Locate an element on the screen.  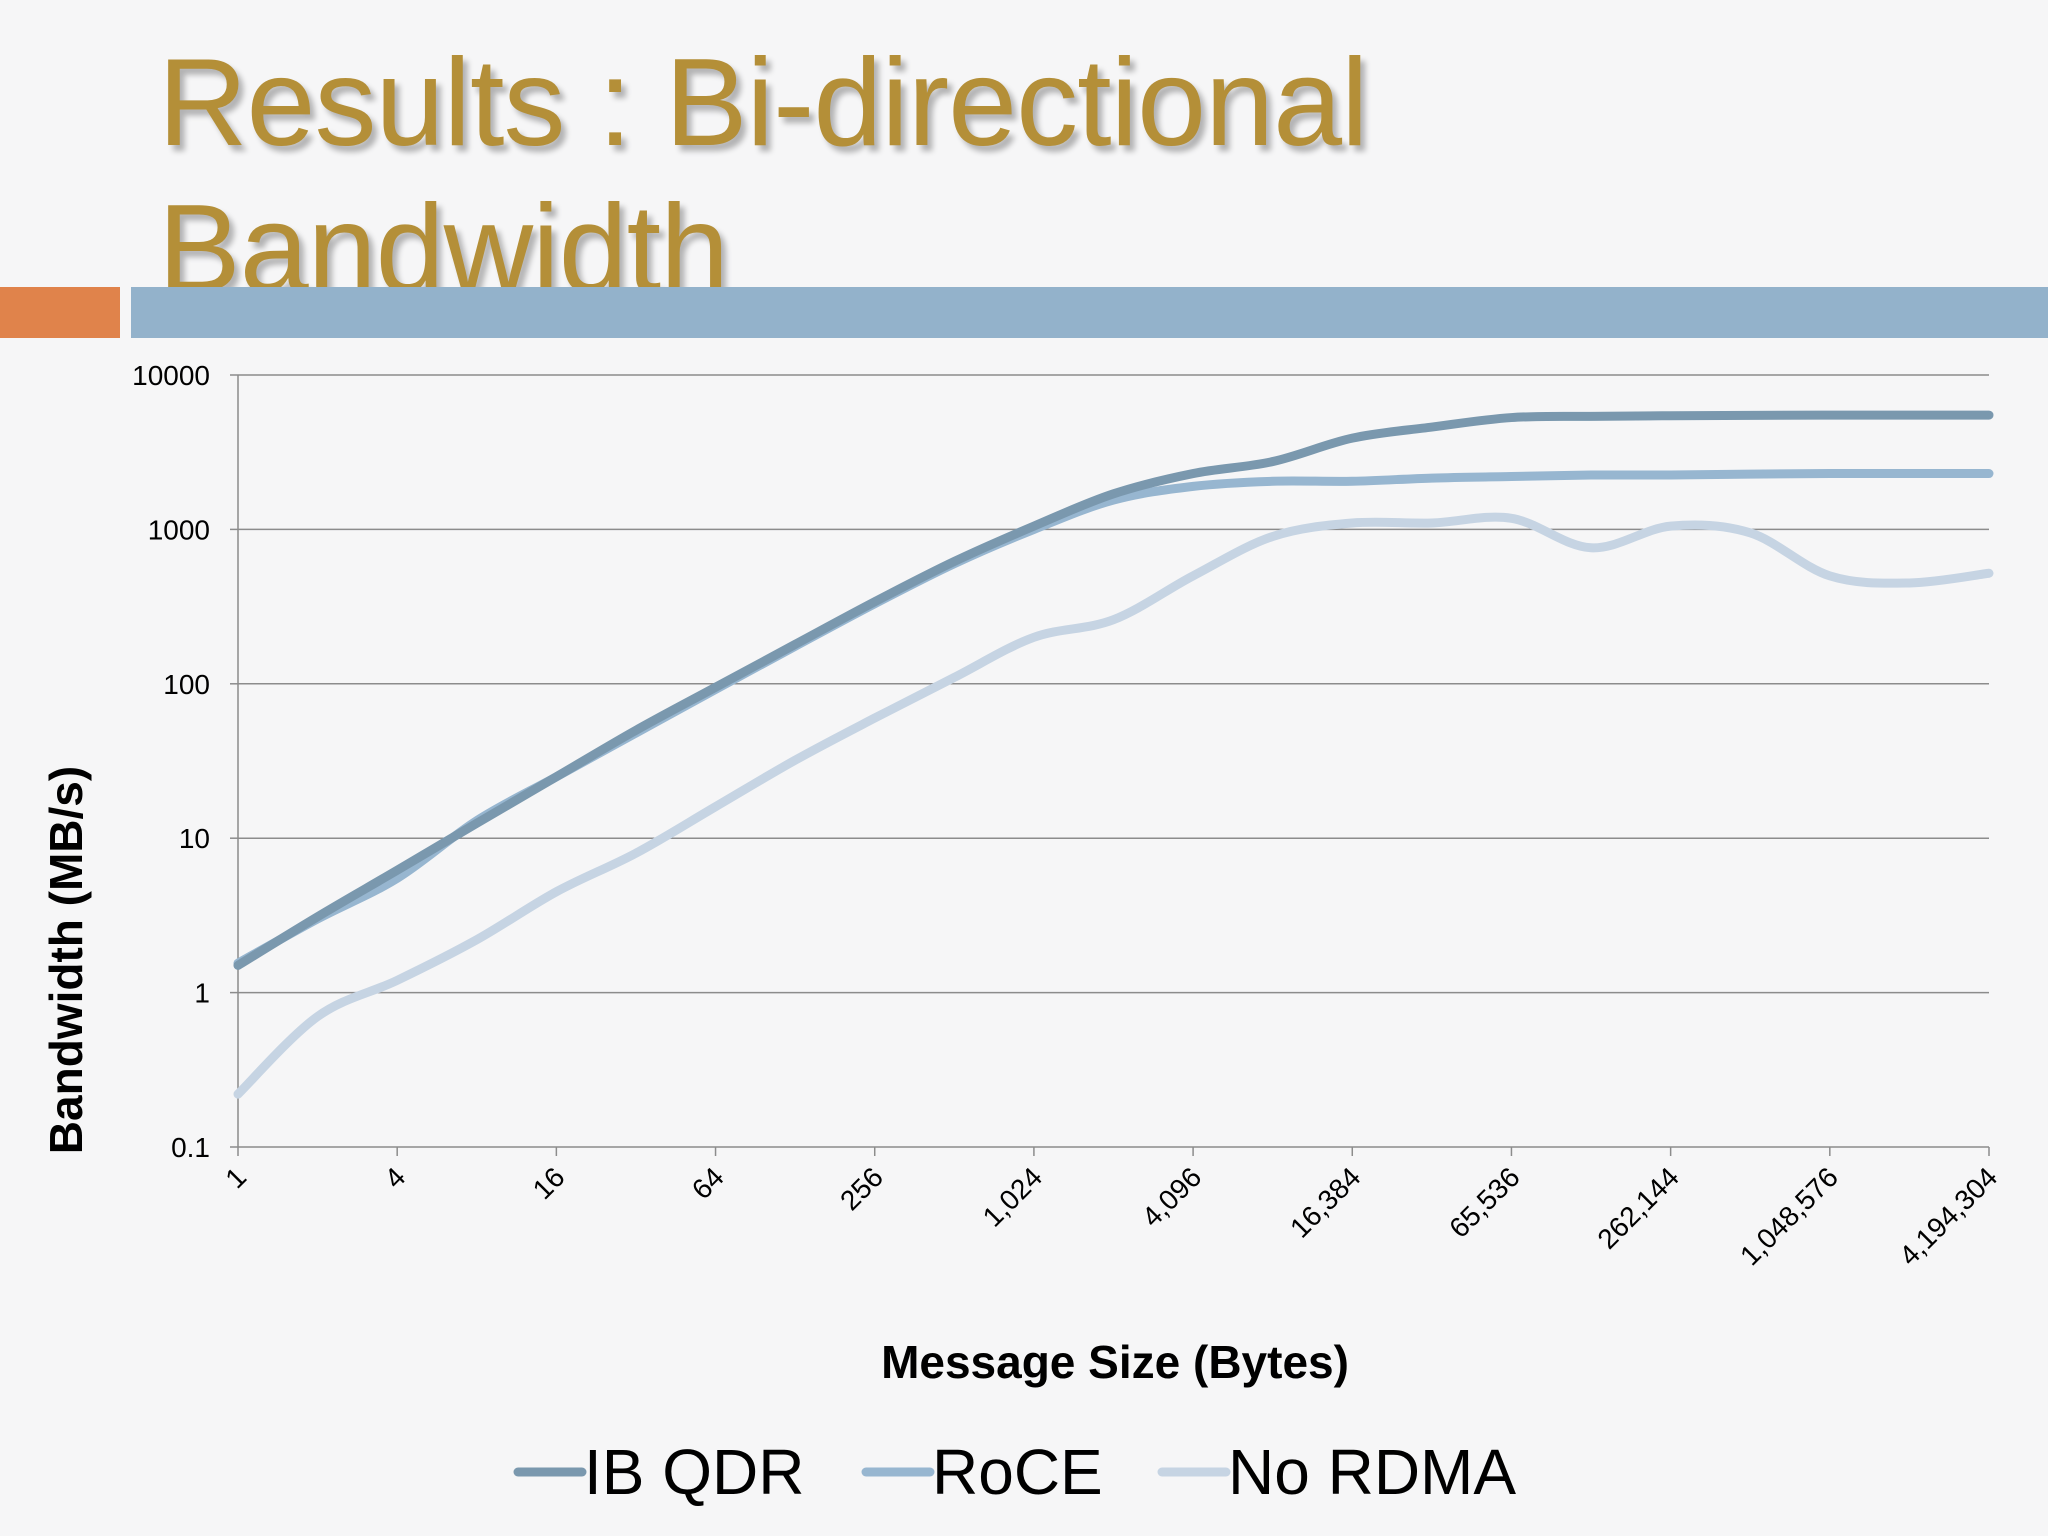
x-tick-label: 65,536 is located at coordinates (1484, 1202).